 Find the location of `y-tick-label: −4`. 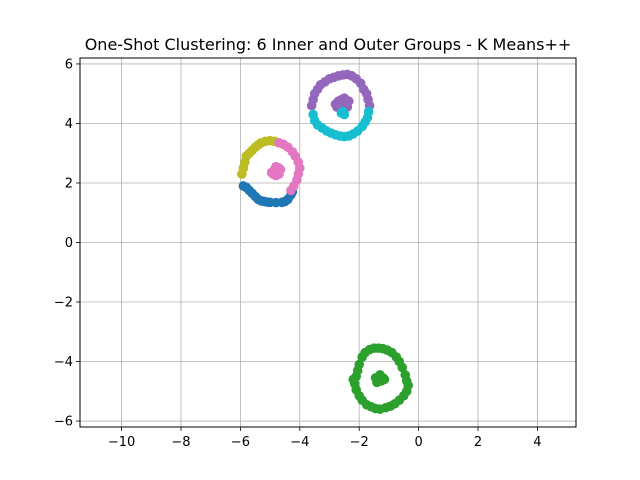

y-tick-label: −4 is located at coordinates (63, 362).